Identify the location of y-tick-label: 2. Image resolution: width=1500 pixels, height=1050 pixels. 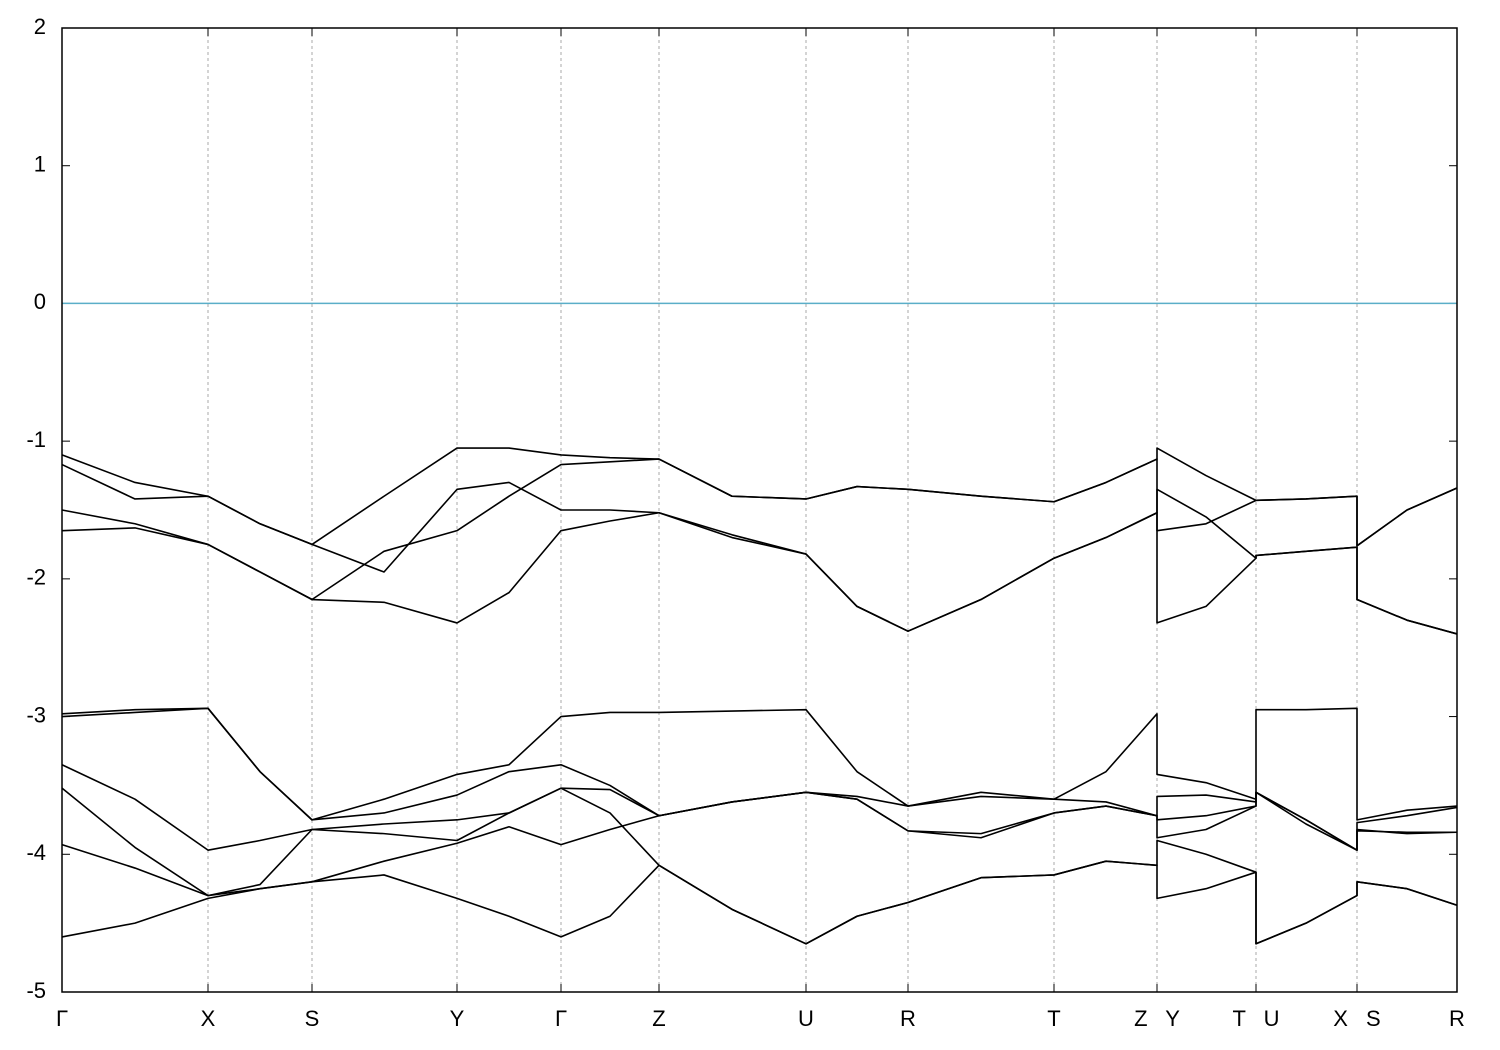
(40, 26).